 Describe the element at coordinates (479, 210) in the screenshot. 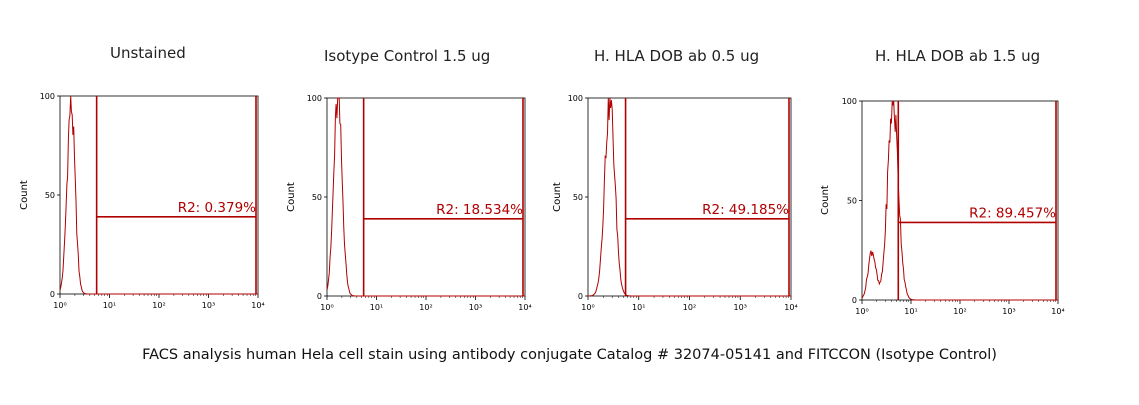

I see `gate-label: R2: 18.534%` at that location.